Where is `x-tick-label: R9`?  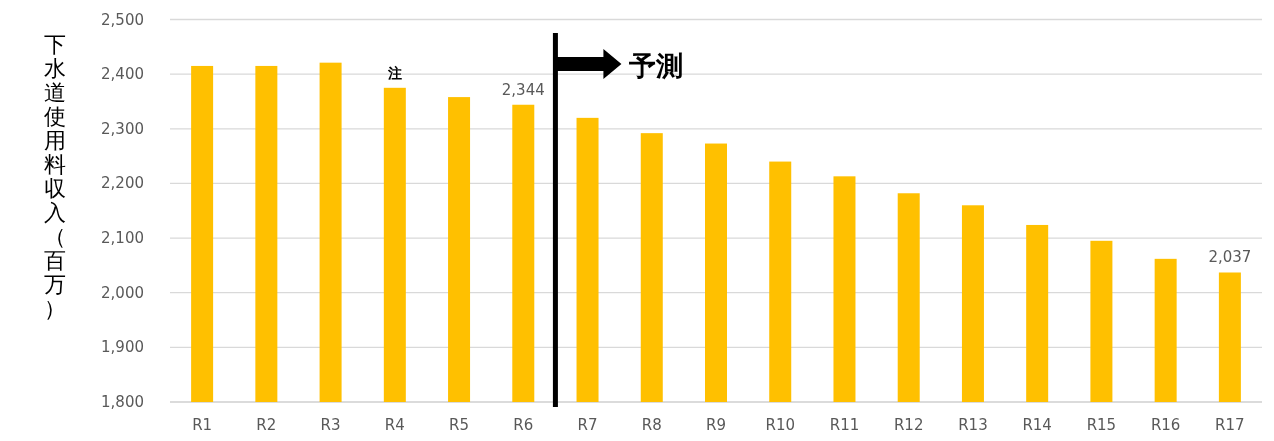
x-tick-label: R9 is located at coordinates (716, 425).